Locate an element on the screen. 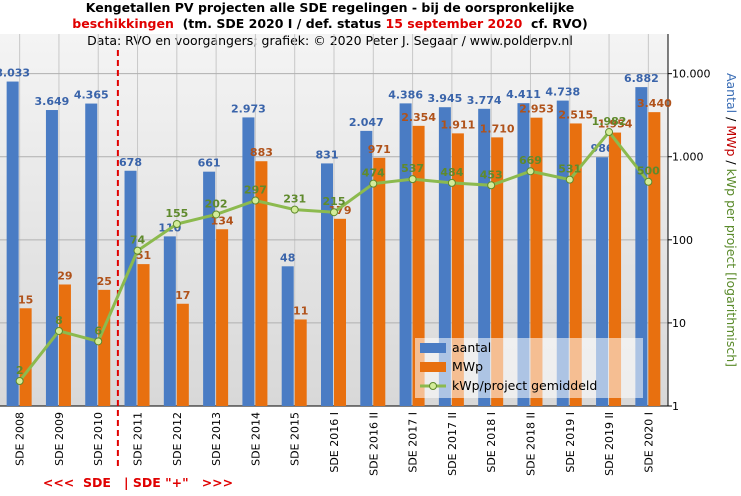  value-label: 1.982 is located at coordinates (609, 121).